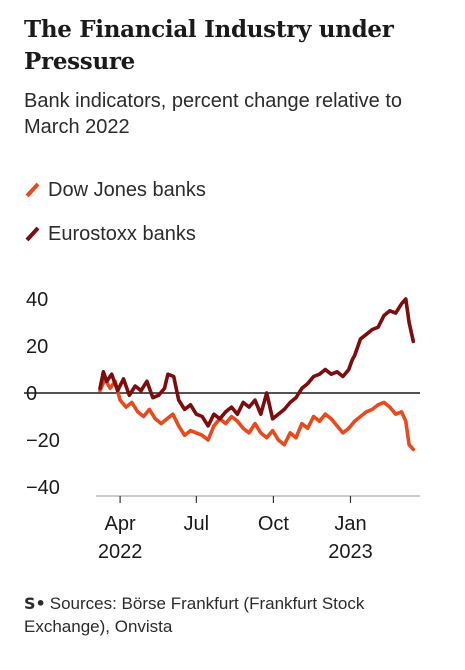 This screenshot has height=670, width=465. Describe the element at coordinates (32, 190) in the screenshot. I see `legend-swatch-dow-jones` at that location.